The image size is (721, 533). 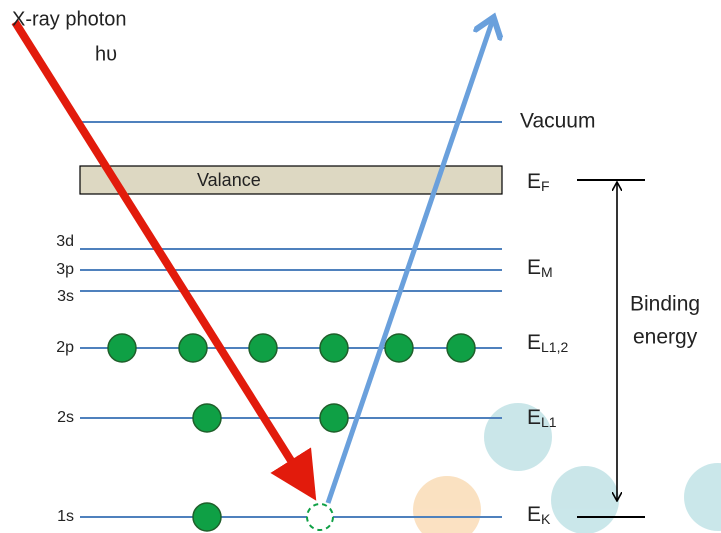 What do you see at coordinates (65, 417) in the screenshot?
I see `orbital-label: 2s` at bounding box center [65, 417].